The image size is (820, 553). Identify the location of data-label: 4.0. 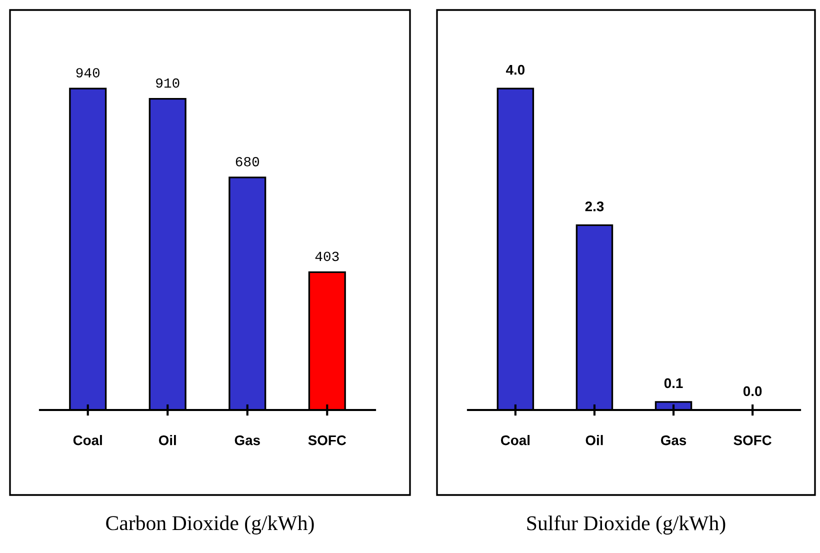
(515, 69).